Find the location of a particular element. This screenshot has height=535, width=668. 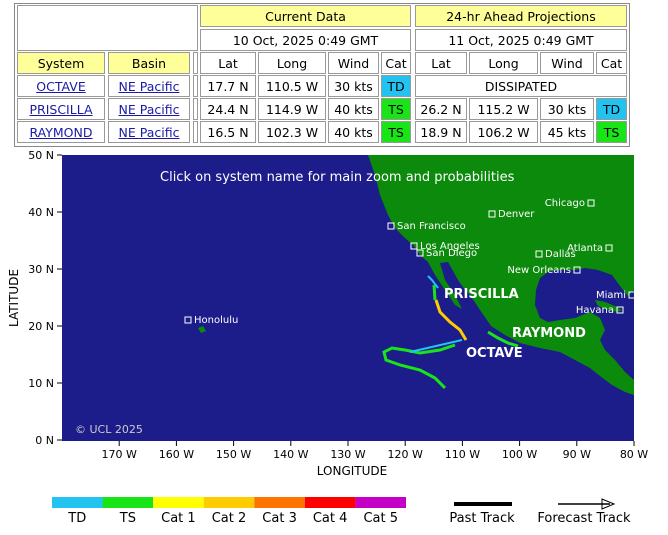

cell-text: 30 kts is located at coordinates (567, 109).